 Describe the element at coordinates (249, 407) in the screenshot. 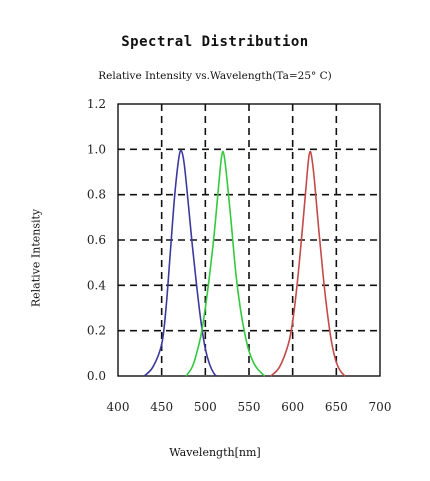

I see `x-tick-label: 550` at that location.